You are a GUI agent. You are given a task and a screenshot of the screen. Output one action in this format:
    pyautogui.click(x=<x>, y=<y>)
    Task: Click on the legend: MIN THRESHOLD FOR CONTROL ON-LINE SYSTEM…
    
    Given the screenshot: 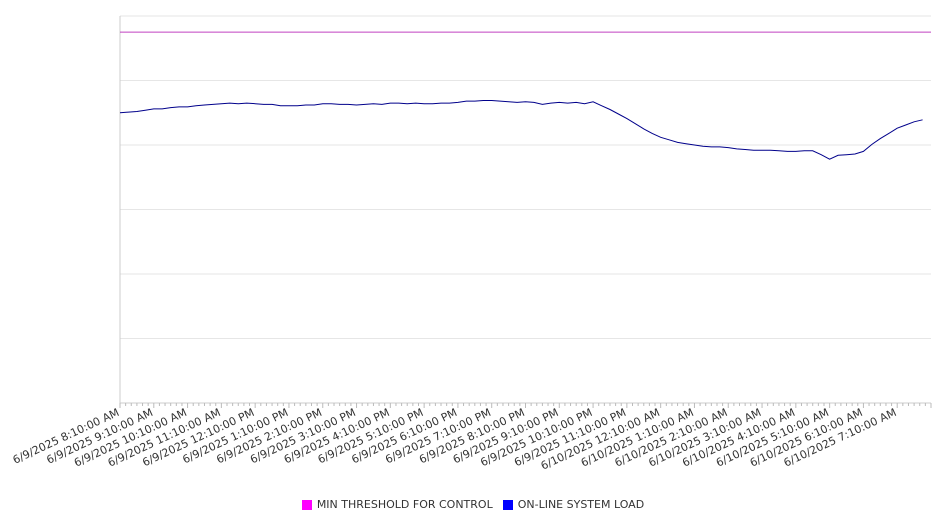 What is the action you would take?
    pyautogui.click(x=473, y=504)
    